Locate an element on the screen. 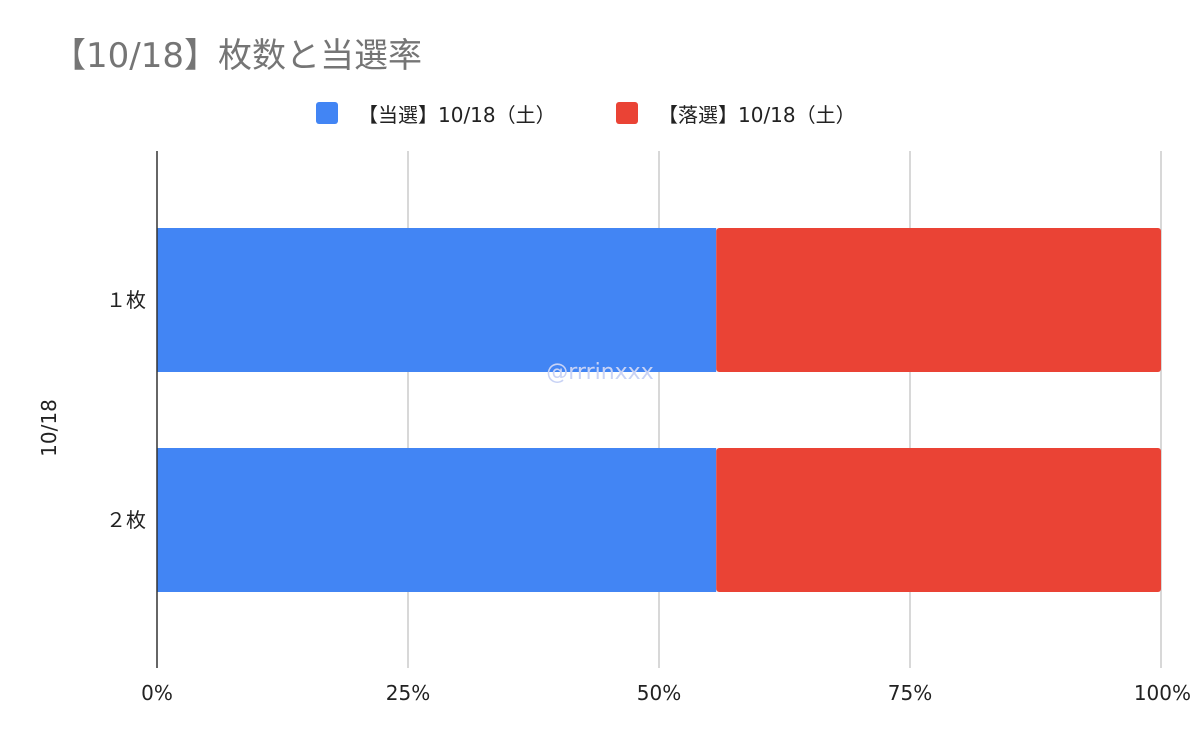  x-tick-labels: 0% 25% 50% 75% 100% is located at coordinates (666, 693).